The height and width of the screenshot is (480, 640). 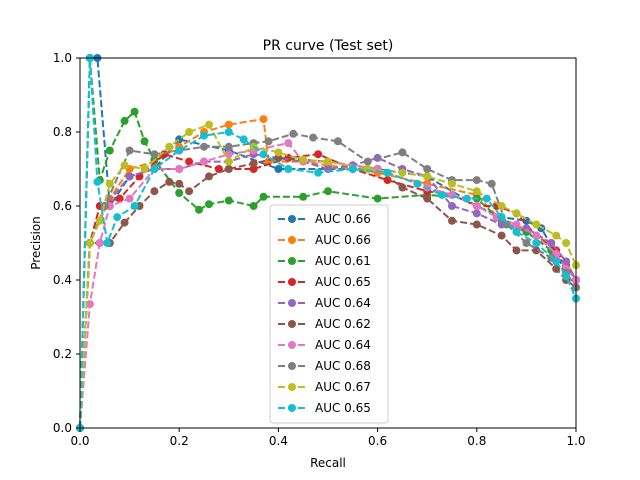 What do you see at coordinates (179, 441) in the screenshot?
I see `x-tick-label: 0.2` at bounding box center [179, 441].